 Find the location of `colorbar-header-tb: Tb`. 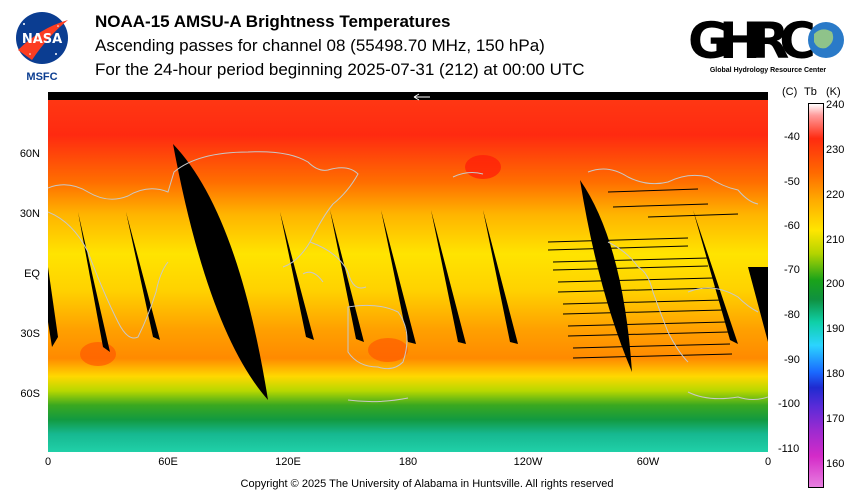

colorbar-header-tb: Tb is located at coordinates (810, 92).